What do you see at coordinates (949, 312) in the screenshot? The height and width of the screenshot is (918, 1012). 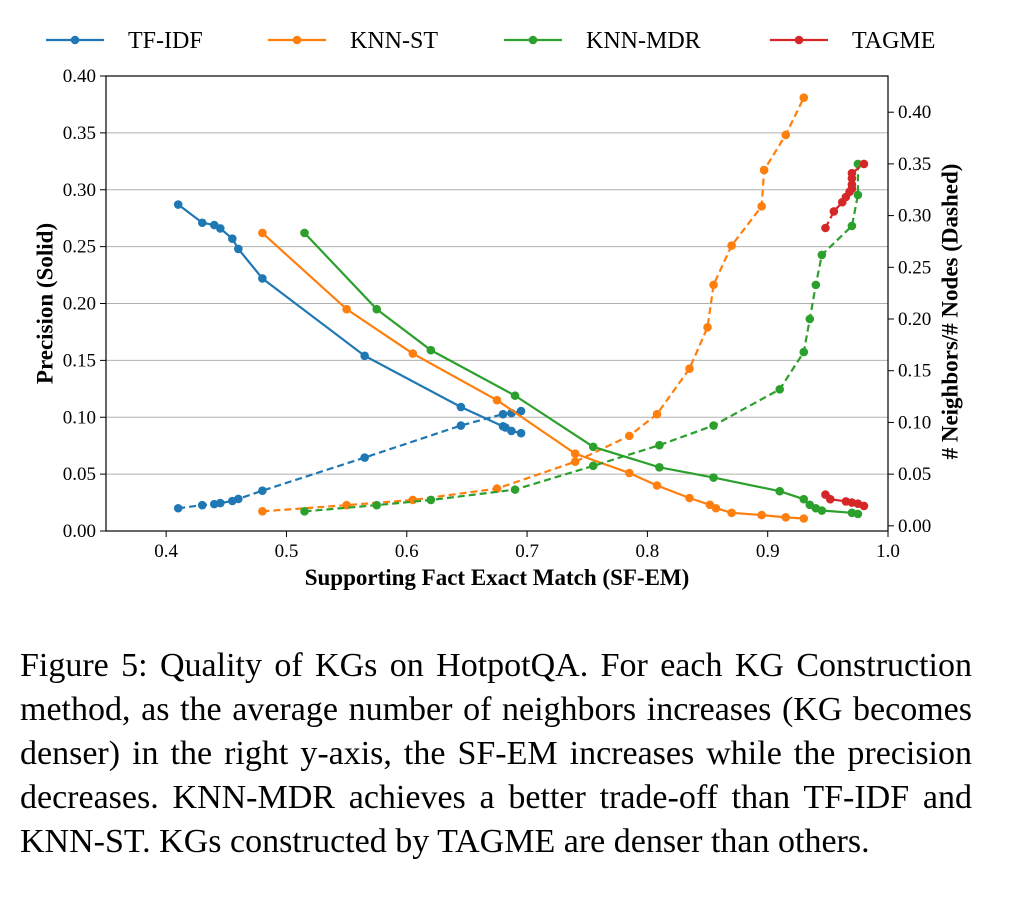 I see `y-axis-right-label: # Neighbors/# Nodes (Dashed)` at bounding box center [949, 312].